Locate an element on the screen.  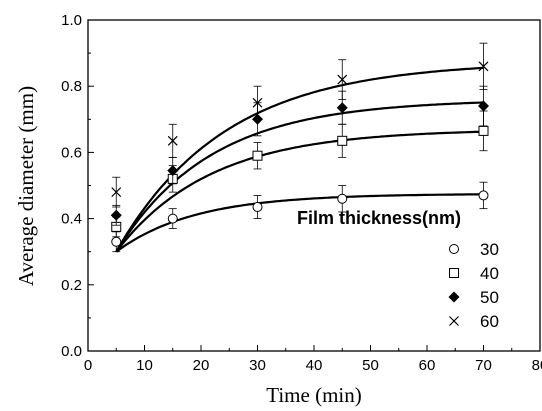
x-tick-label: 80 is located at coordinates (537, 365).